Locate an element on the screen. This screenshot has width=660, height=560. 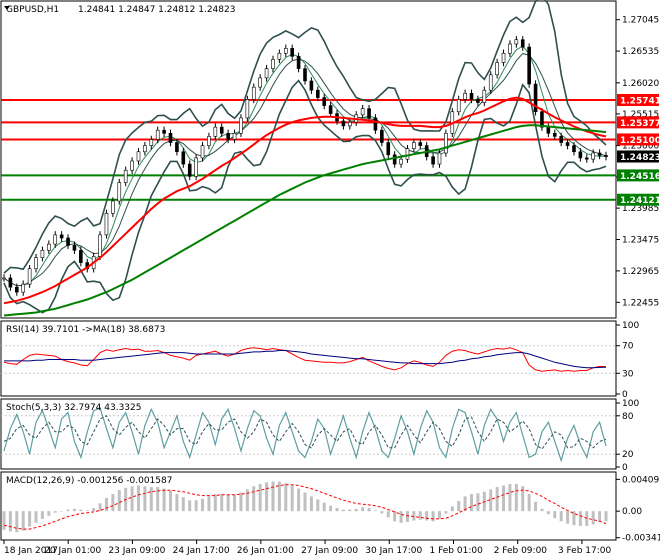
price-tick-label: 1.25000 is located at coordinates (640, 147).